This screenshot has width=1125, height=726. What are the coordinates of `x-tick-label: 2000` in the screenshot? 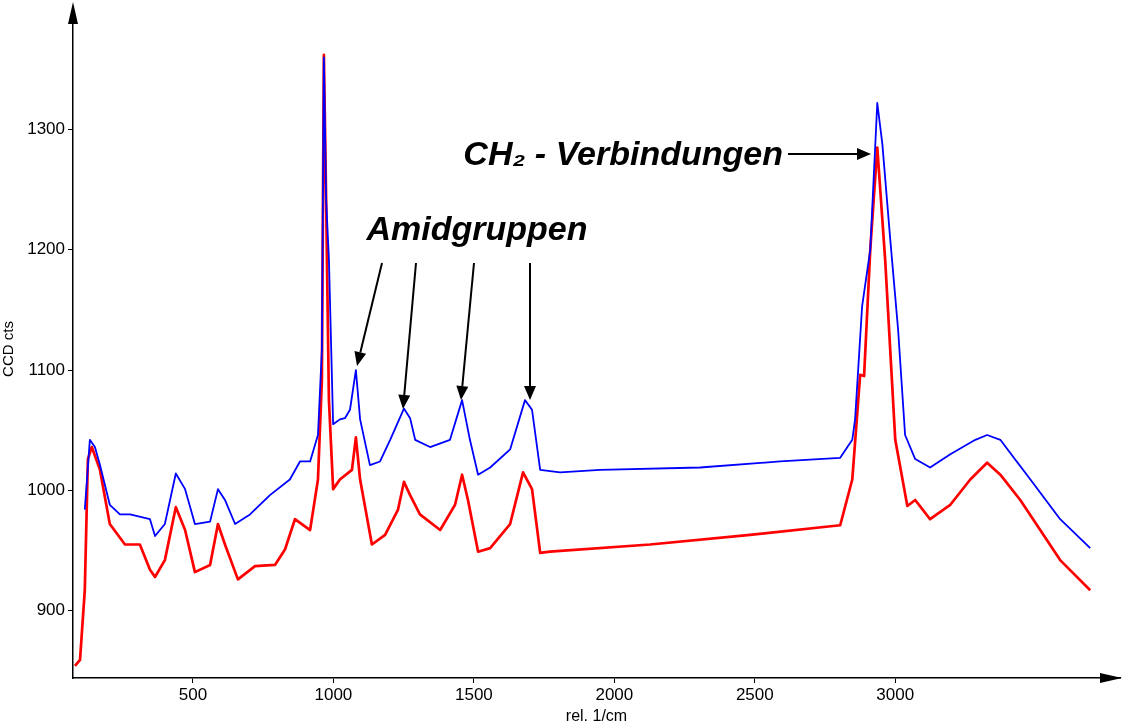 It's located at (614, 694).